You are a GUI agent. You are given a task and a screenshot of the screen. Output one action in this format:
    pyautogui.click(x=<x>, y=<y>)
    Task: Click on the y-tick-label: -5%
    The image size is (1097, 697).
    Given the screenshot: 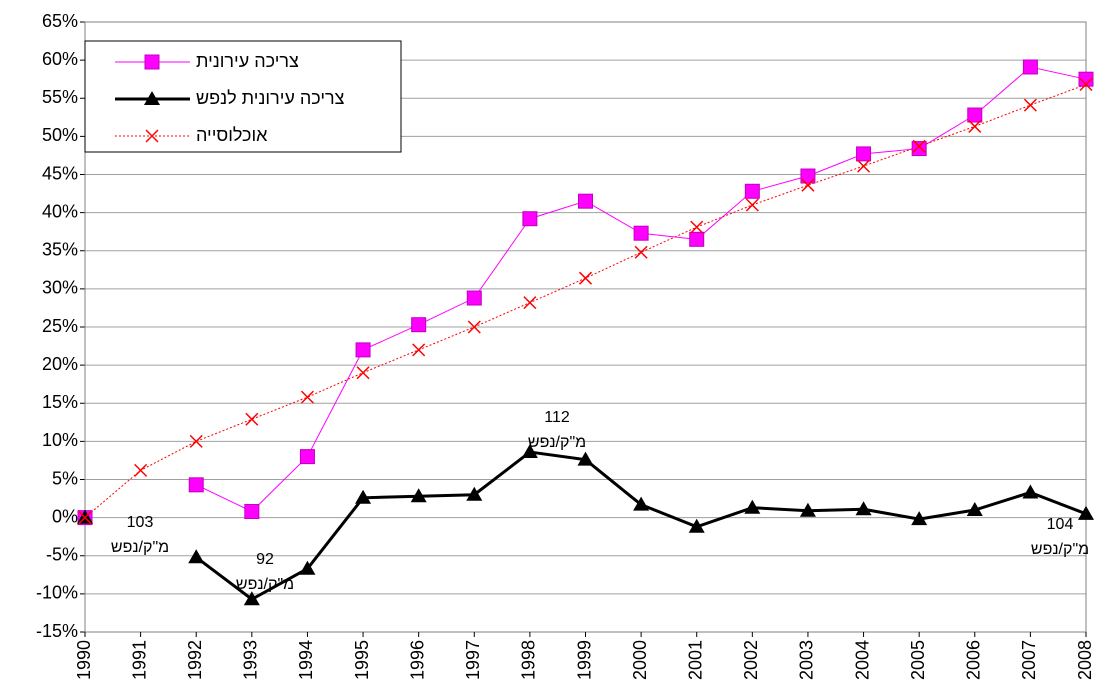 What is the action you would take?
    pyautogui.click(x=62, y=555)
    